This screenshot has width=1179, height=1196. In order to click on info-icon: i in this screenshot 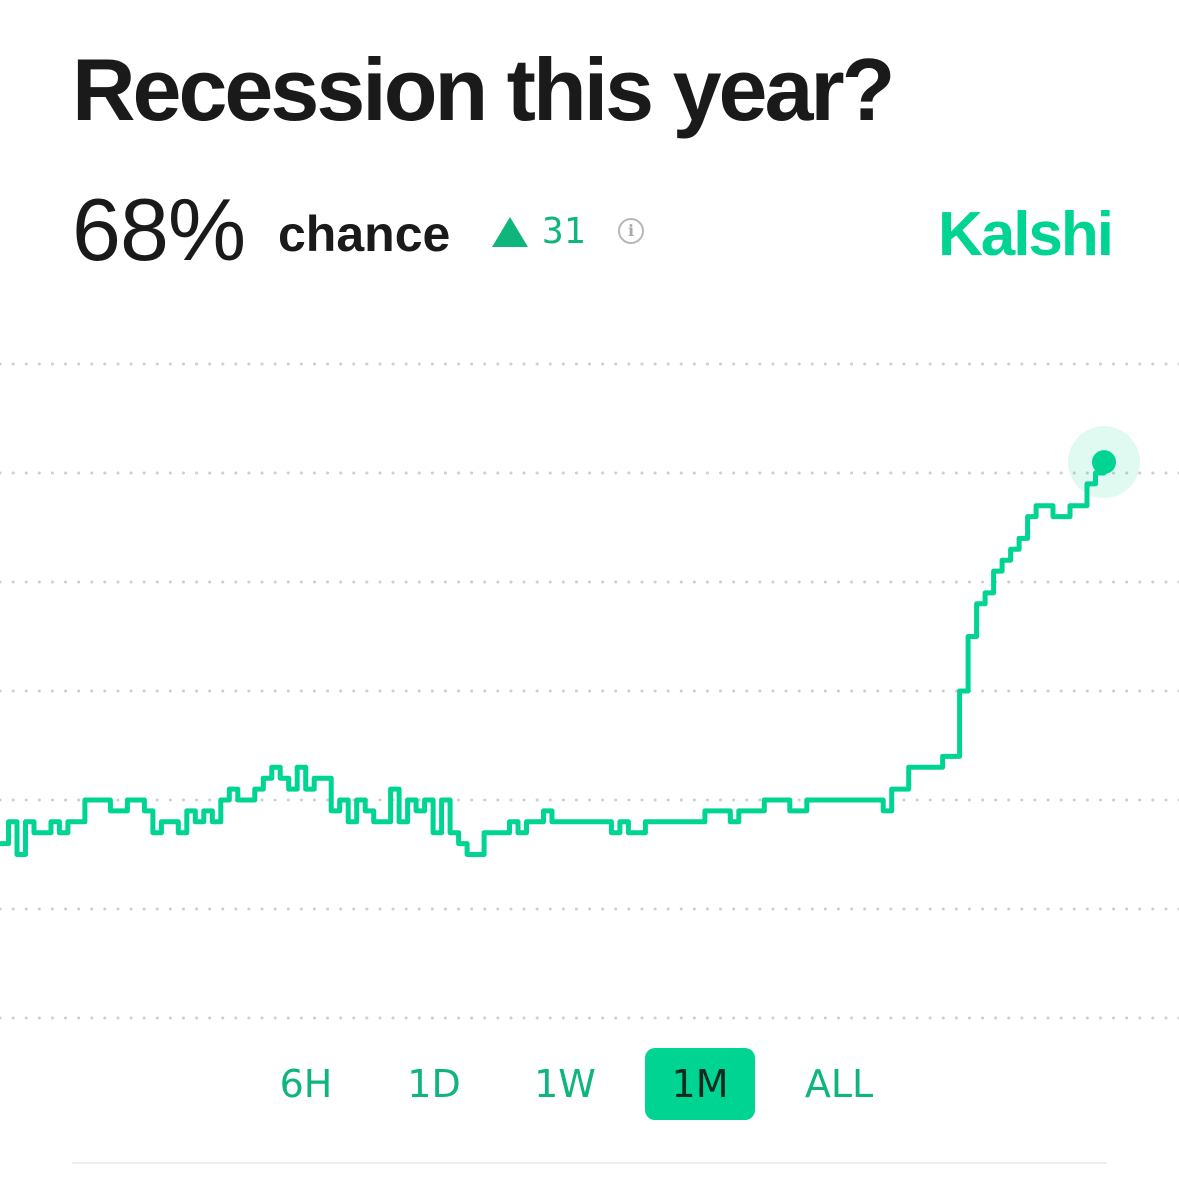, I will do `click(631, 231)`.